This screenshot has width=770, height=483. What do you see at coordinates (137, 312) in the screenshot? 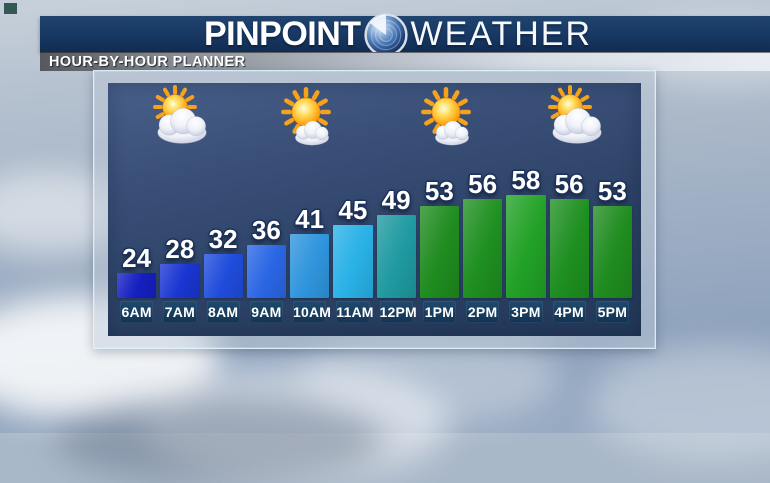
I see `time-label: 6AM` at bounding box center [137, 312].